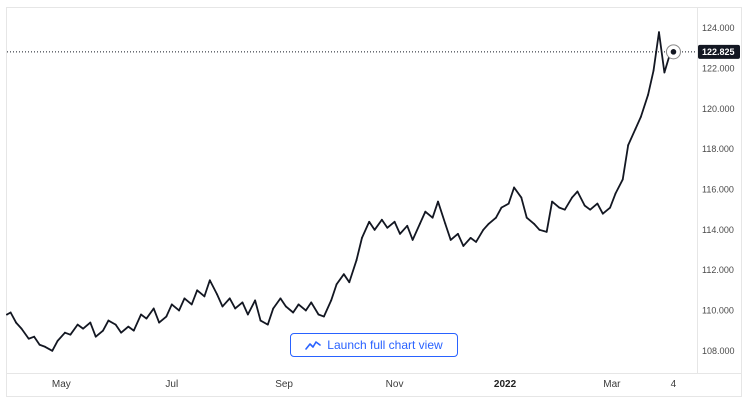  What do you see at coordinates (364, 384) in the screenshot?
I see `time-axis: May Jul Sep Nov 2022 Mar 4` at bounding box center [364, 384].